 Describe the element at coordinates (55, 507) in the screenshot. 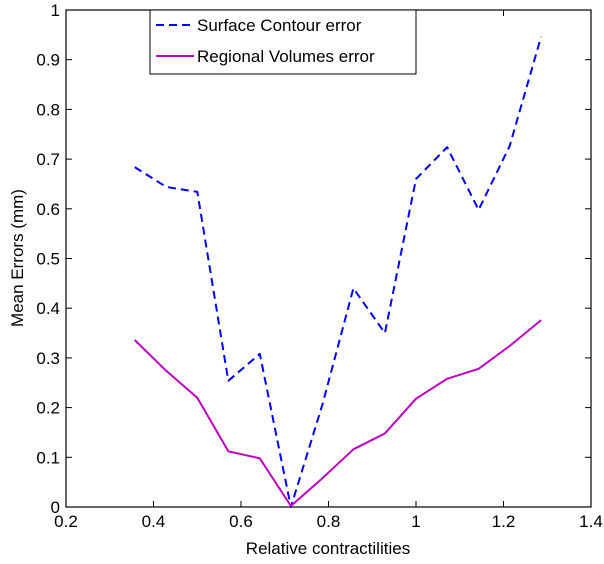

I see `y-tick-label: 0` at that location.